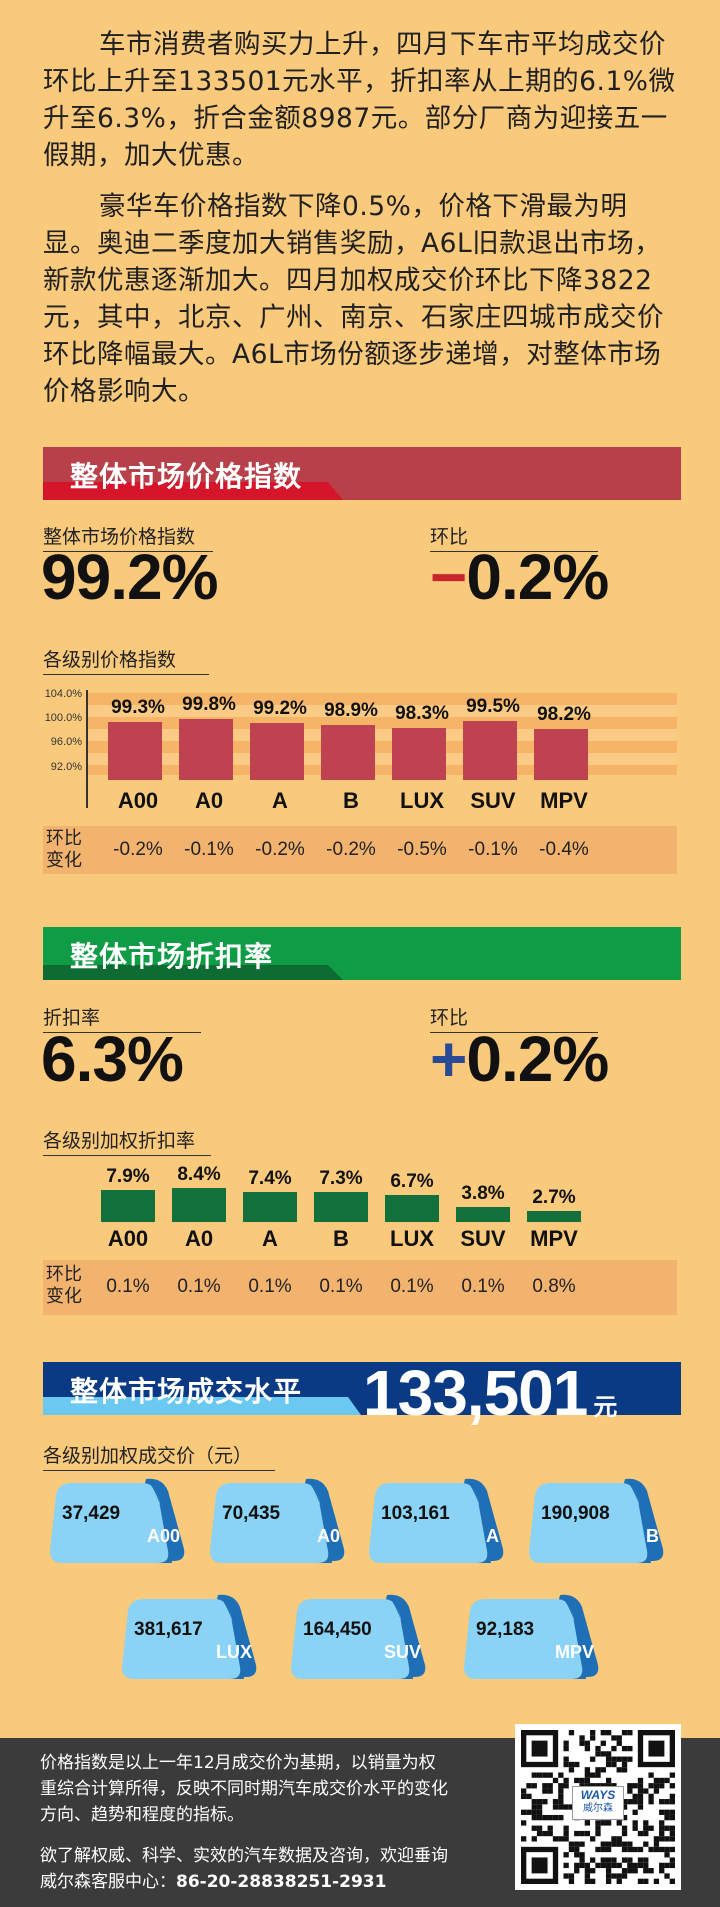 The width and height of the screenshot is (720, 1907). What do you see at coordinates (244, 1856) in the screenshot?
I see `footer-contact-line: 欲了解权威、科学、实效的汽车数据及咨询，欢迎垂询` at bounding box center [244, 1856].